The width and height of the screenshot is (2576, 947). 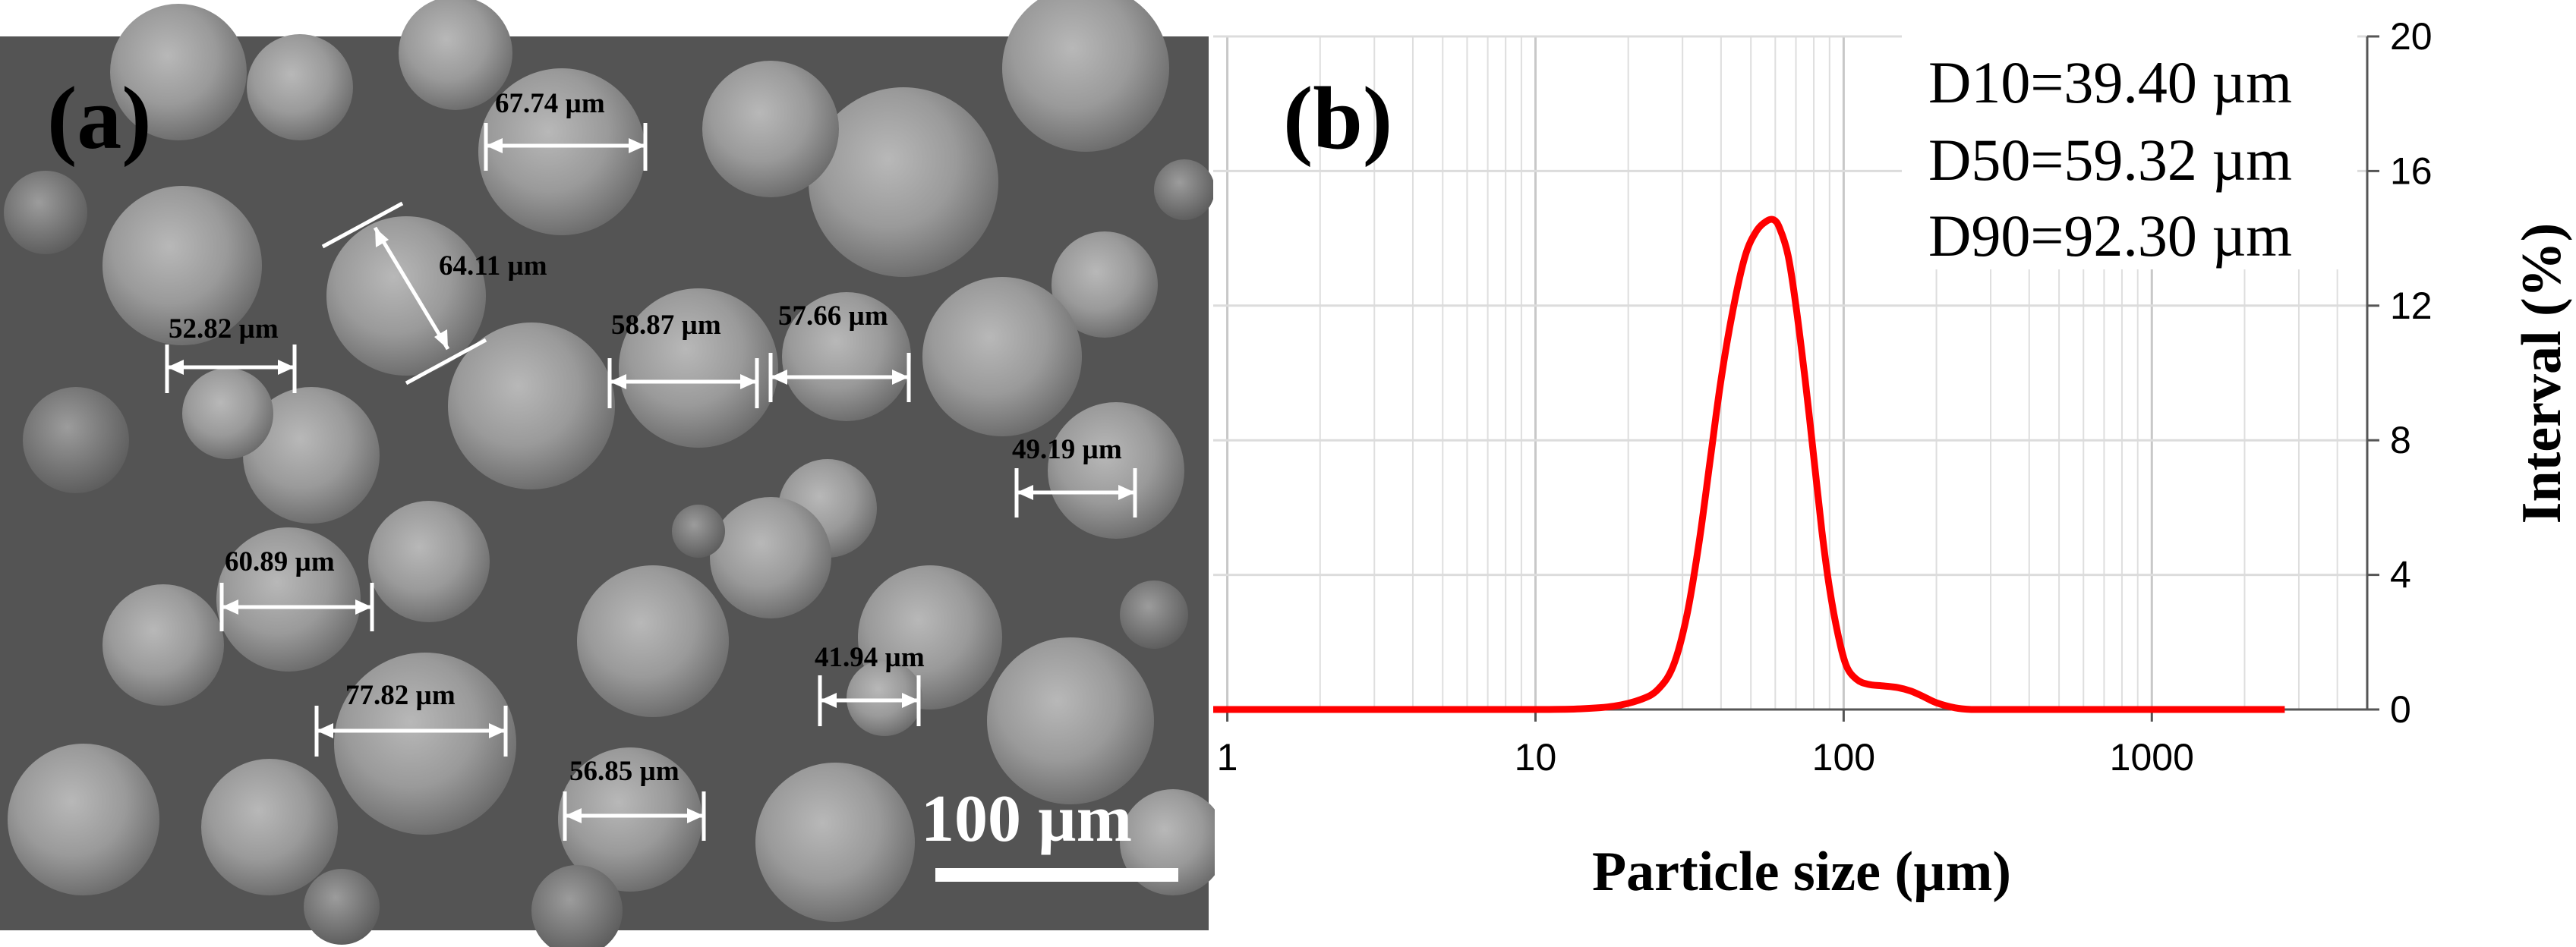 What do you see at coordinates (224, 329) in the screenshot?
I see `measurement-label: 52.82 µm` at bounding box center [224, 329].